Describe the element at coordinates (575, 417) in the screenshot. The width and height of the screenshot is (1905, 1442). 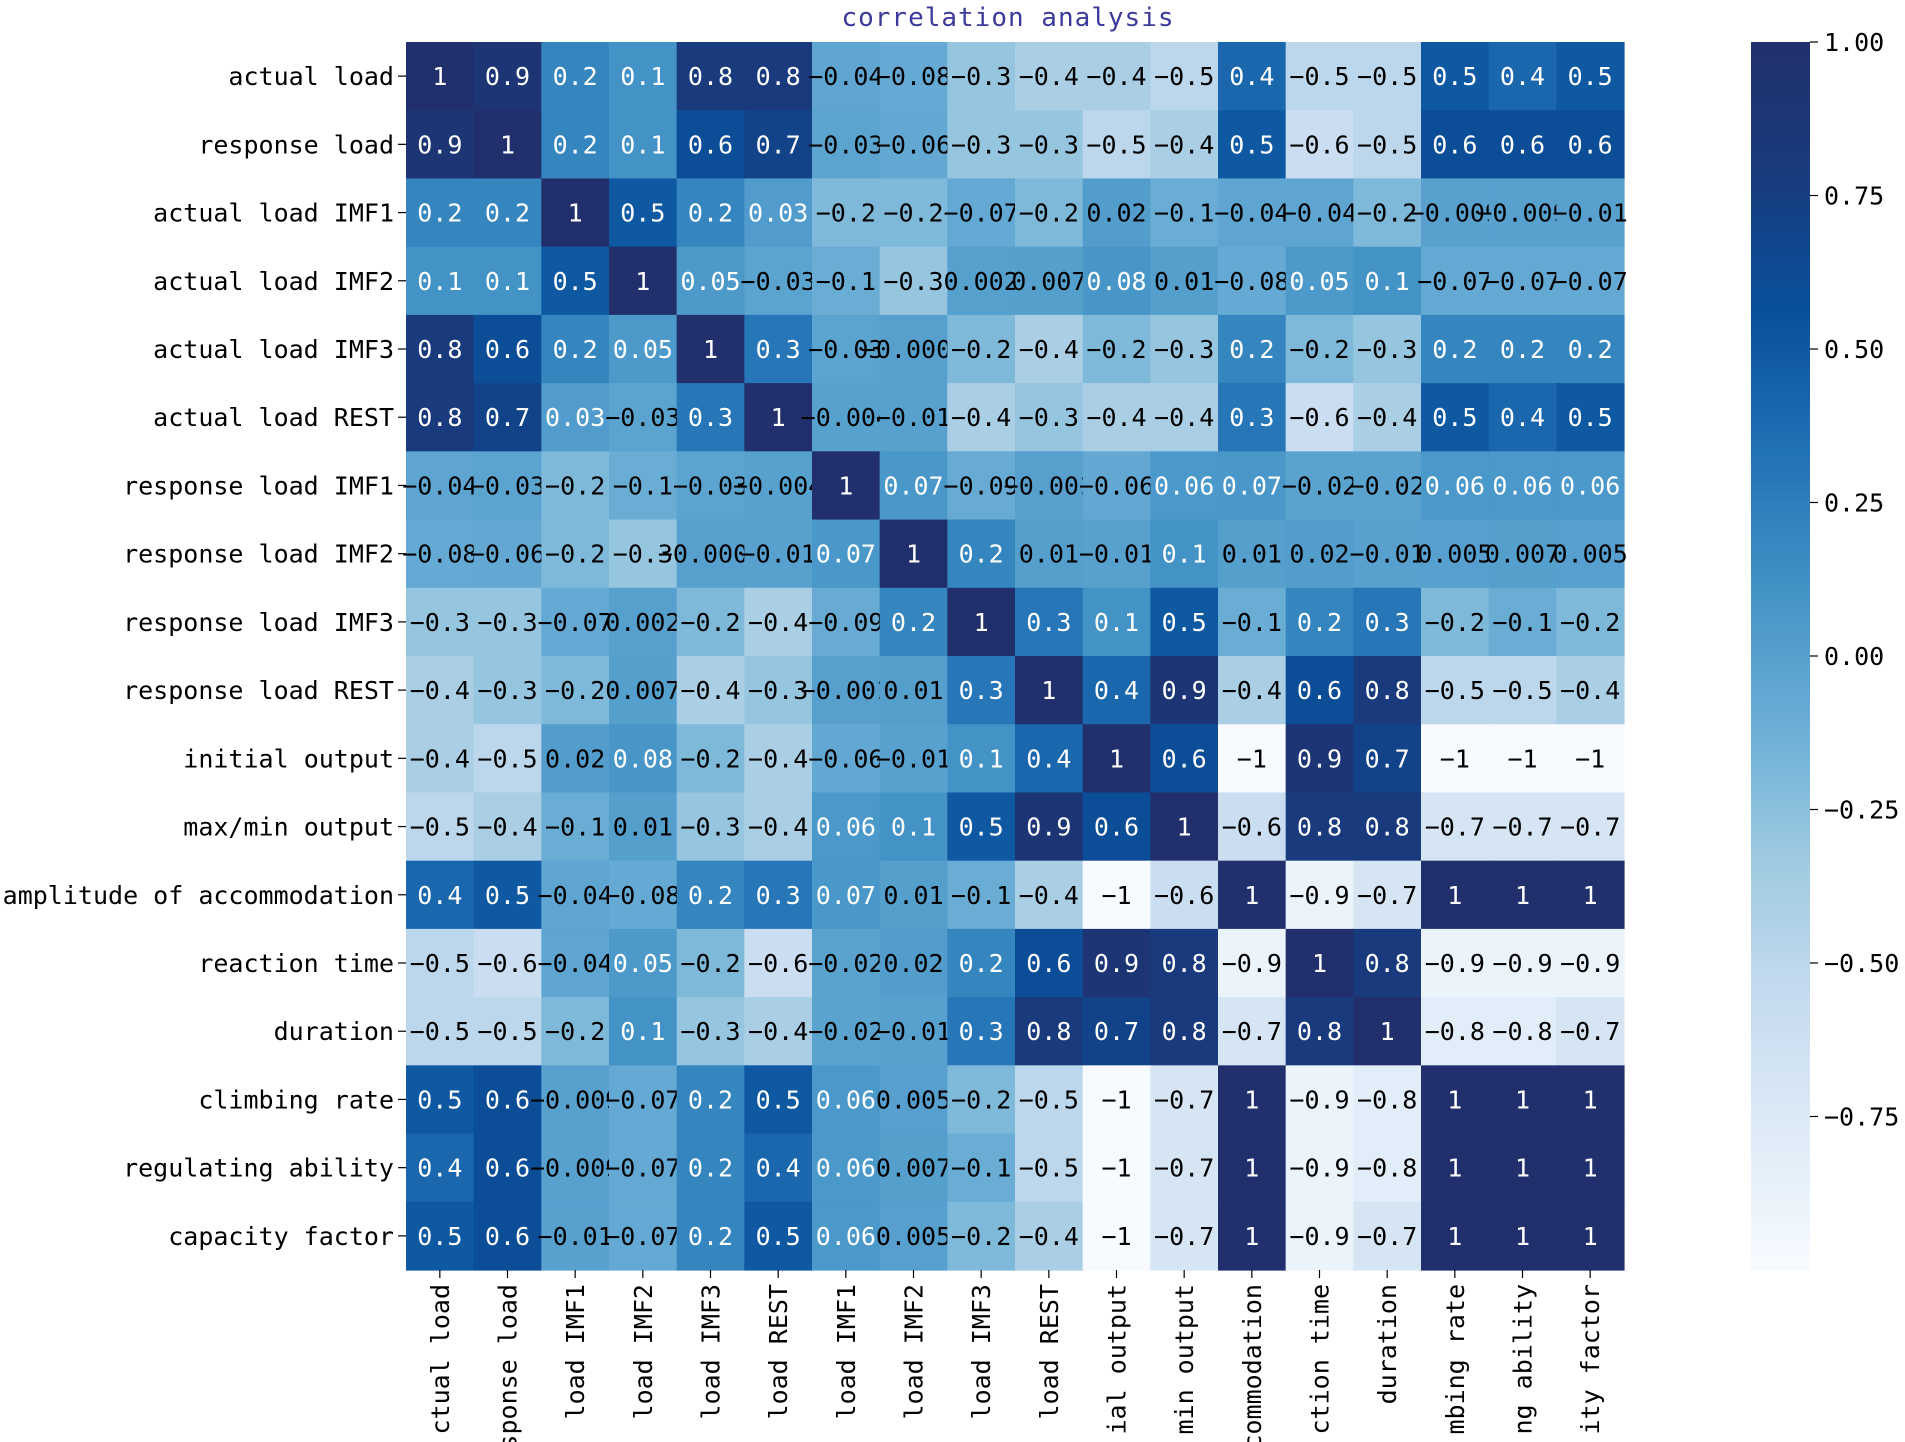
I see `cell-value-label: 0.03` at that location.